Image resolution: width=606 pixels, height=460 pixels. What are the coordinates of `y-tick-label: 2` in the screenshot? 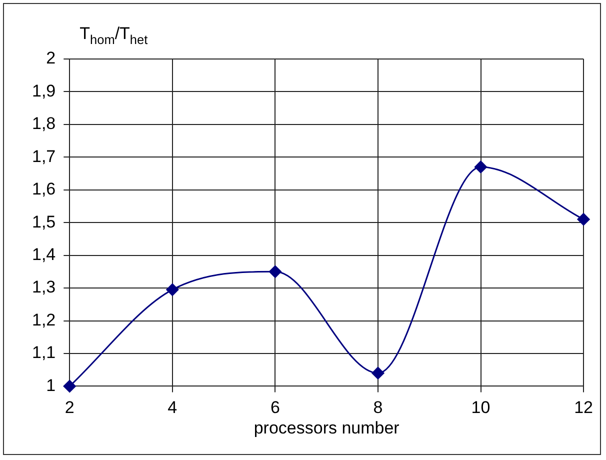 It's located at (51, 58).